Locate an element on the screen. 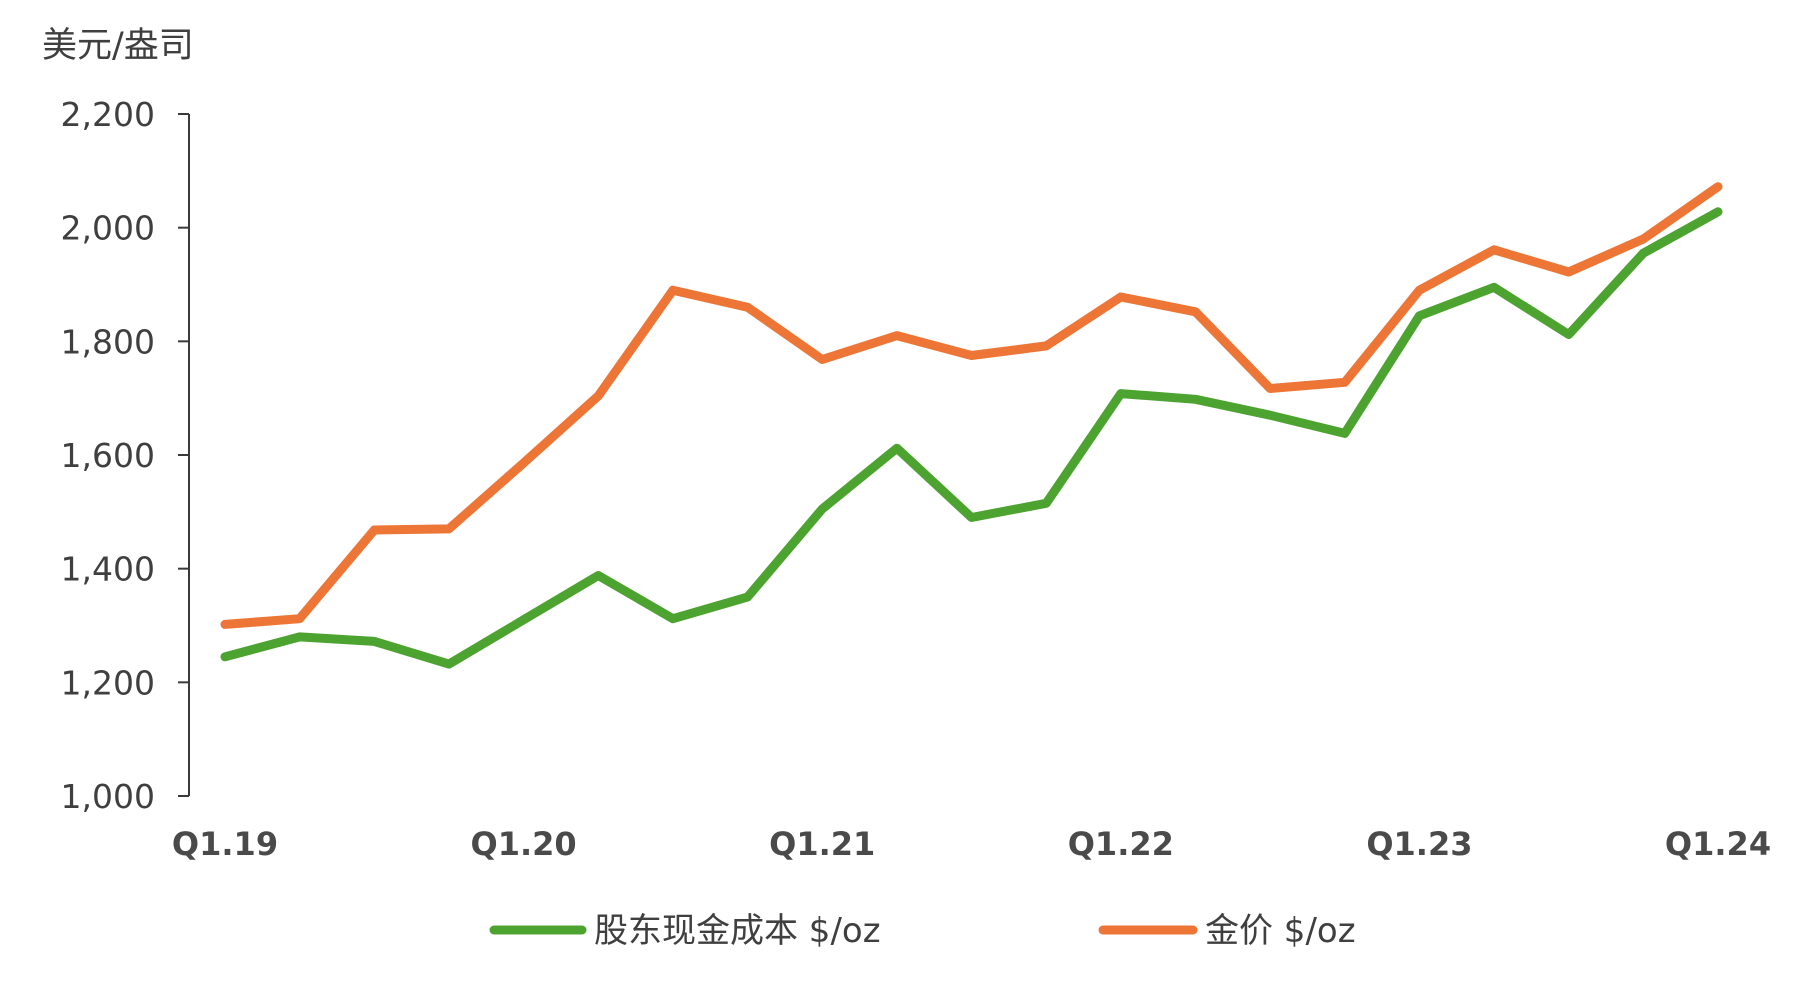  y-tick-label: 1,600 is located at coordinates (108, 455).